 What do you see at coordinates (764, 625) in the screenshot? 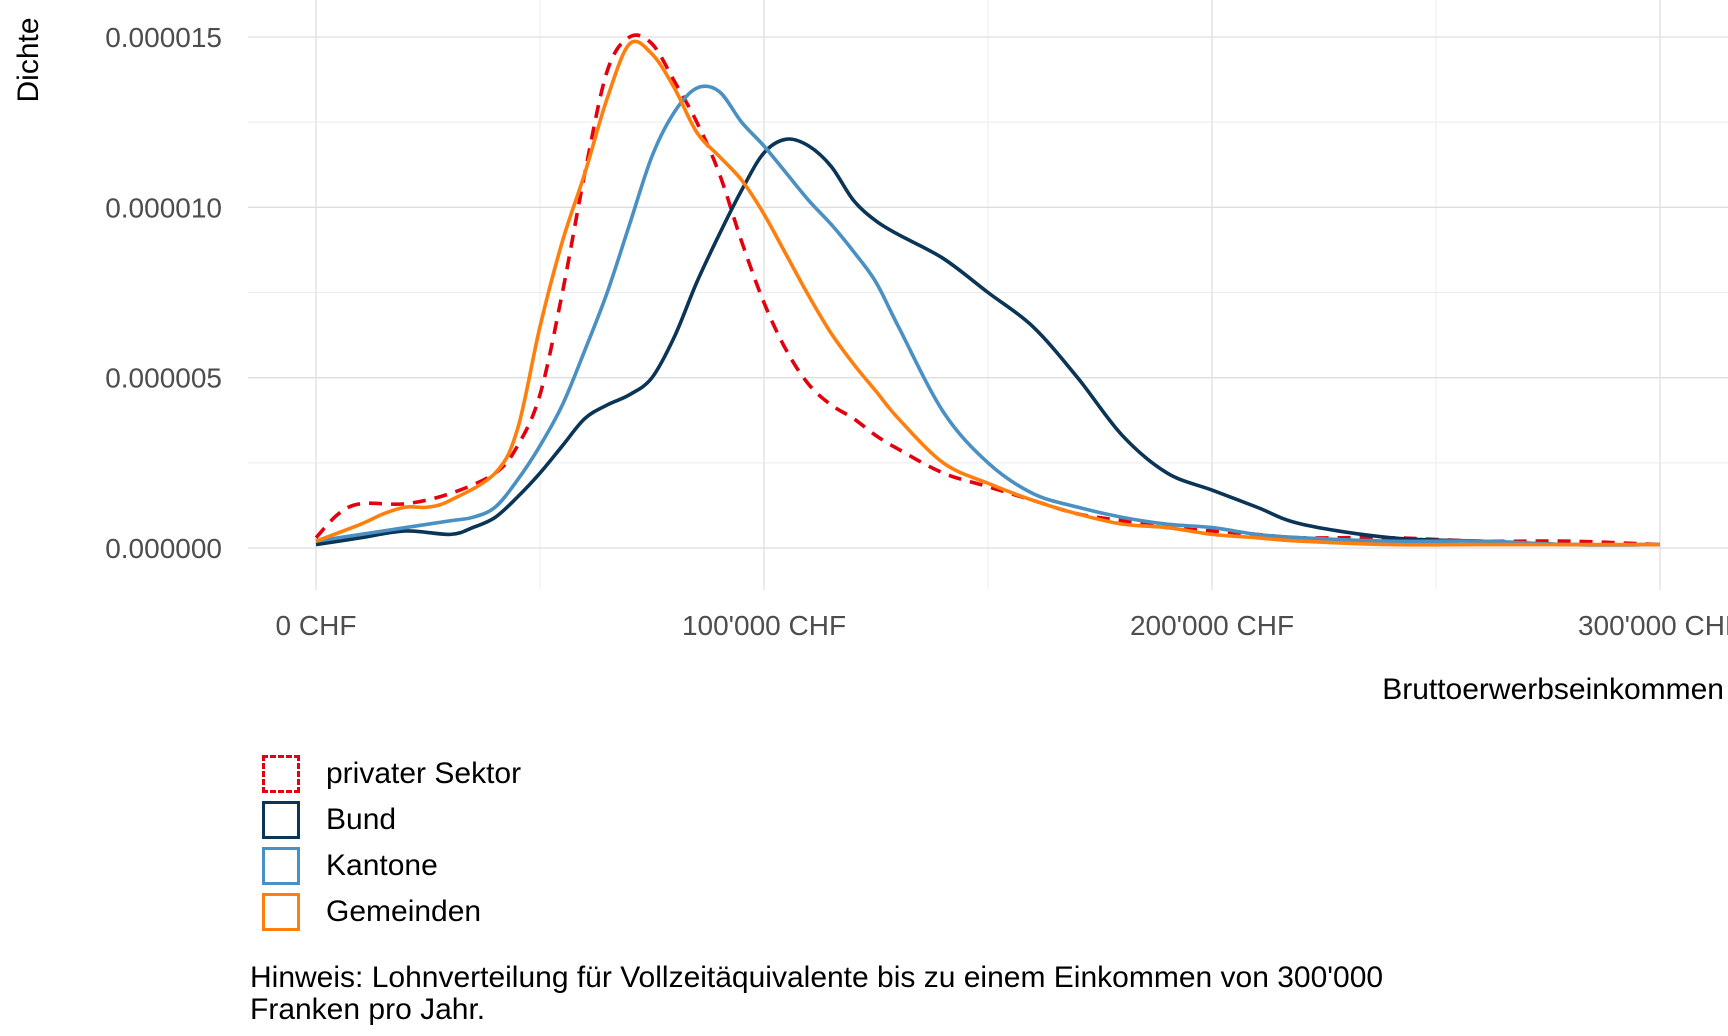
I see `x-tick-label: 100'000 CHF` at bounding box center [764, 625].